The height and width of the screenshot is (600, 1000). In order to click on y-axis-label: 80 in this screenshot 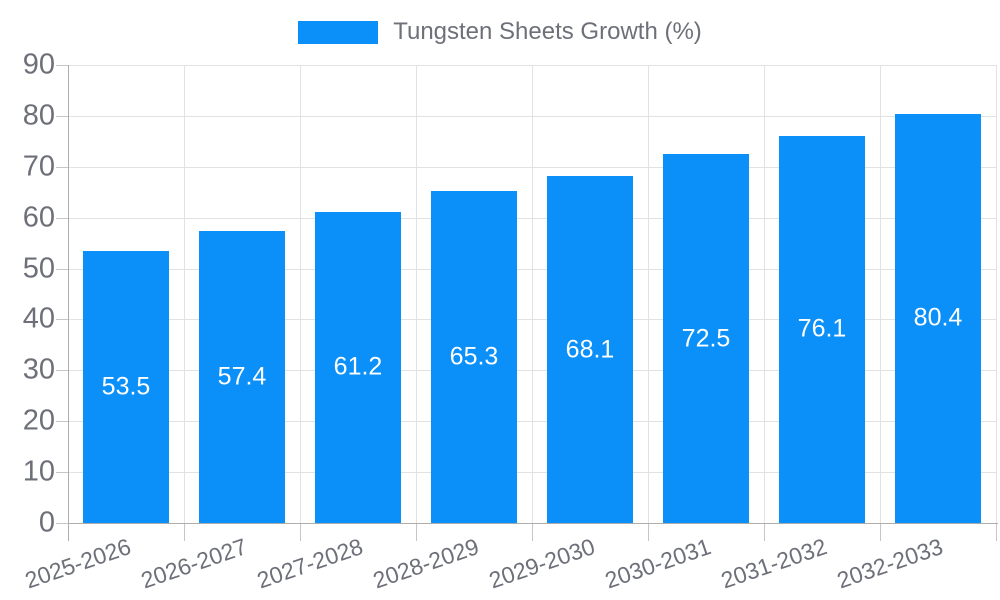, I will do `click(38, 115)`.